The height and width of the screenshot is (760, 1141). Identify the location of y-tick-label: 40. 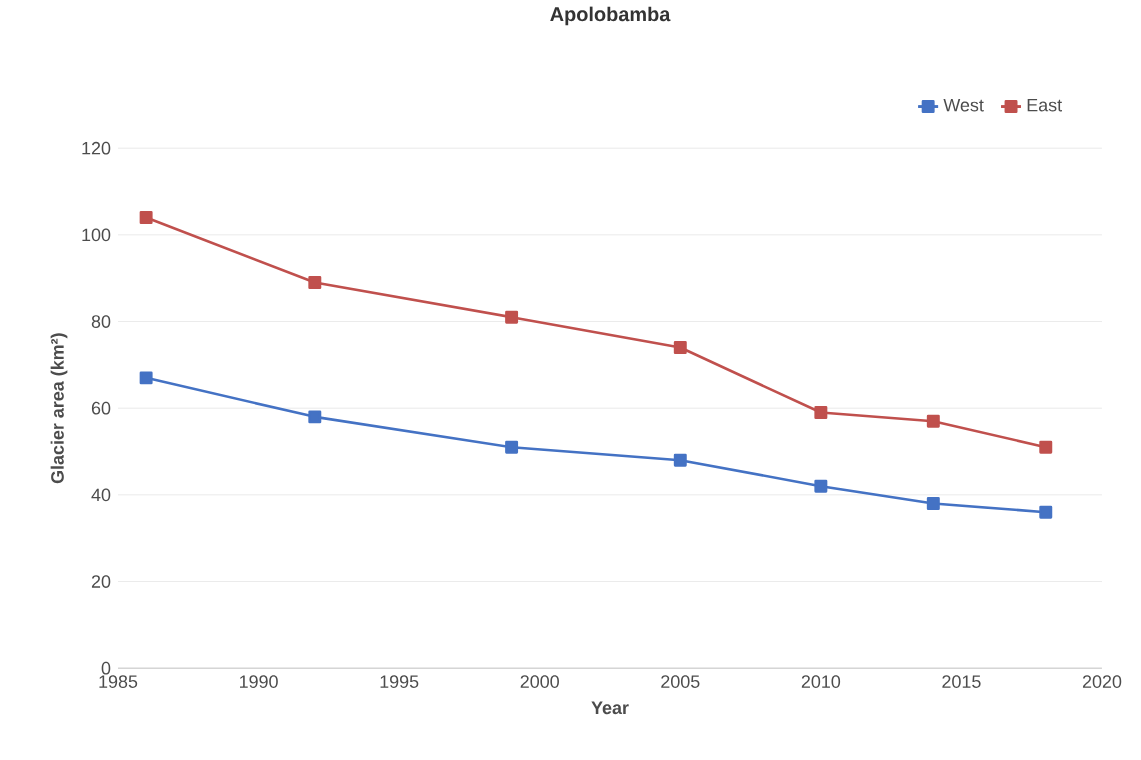
(101, 495).